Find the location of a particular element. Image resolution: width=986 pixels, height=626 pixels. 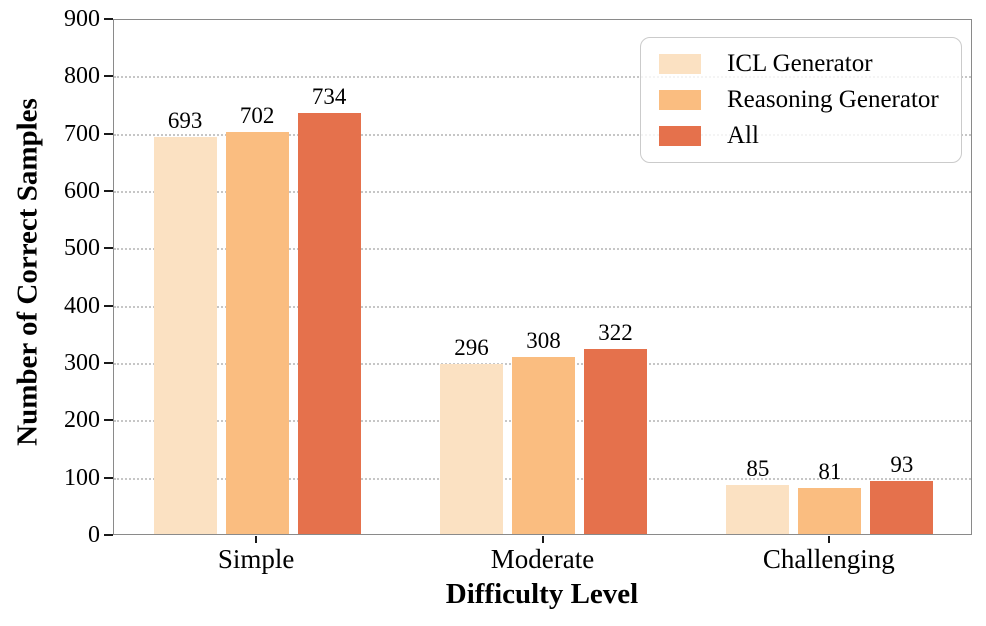

bar-value-label: 81 is located at coordinates (830, 471).